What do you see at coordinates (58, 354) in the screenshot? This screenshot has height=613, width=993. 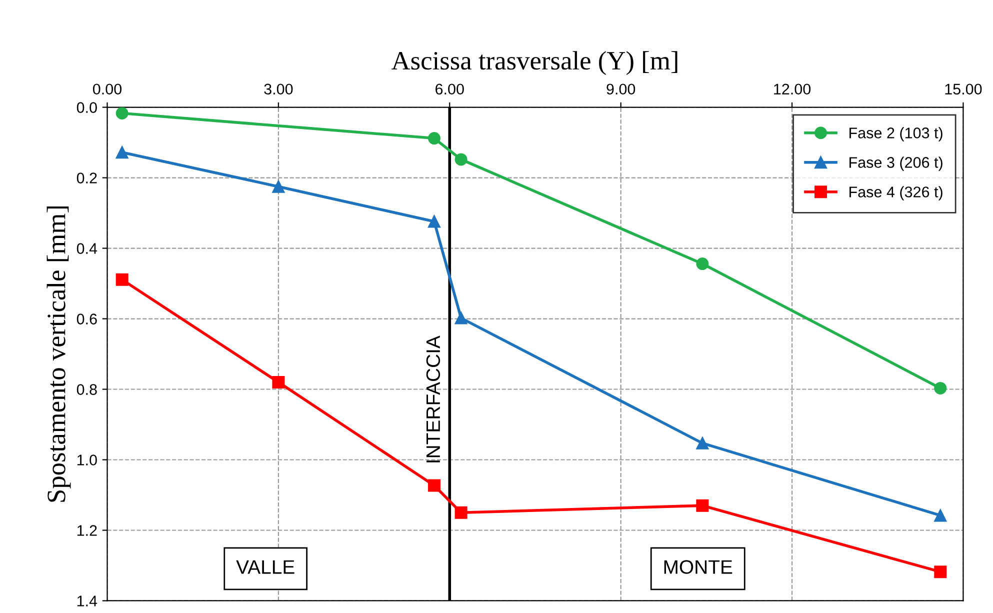 I see `y-axis-title: Spostamento verticale [mm]` at bounding box center [58, 354].